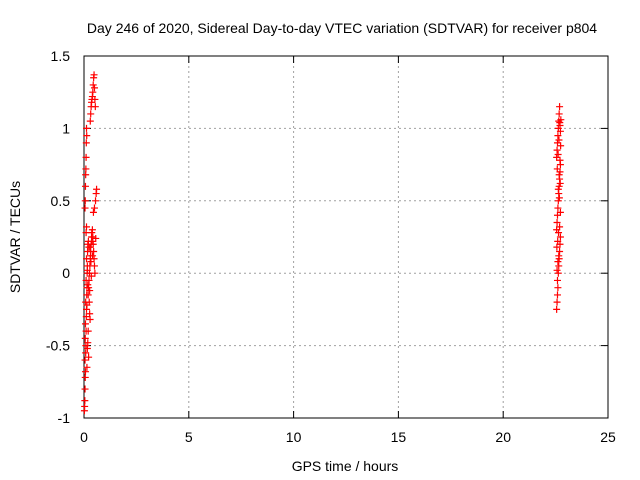 This screenshot has height=480, width=640. I want to click on x-tick-label: 20, so click(503, 437).